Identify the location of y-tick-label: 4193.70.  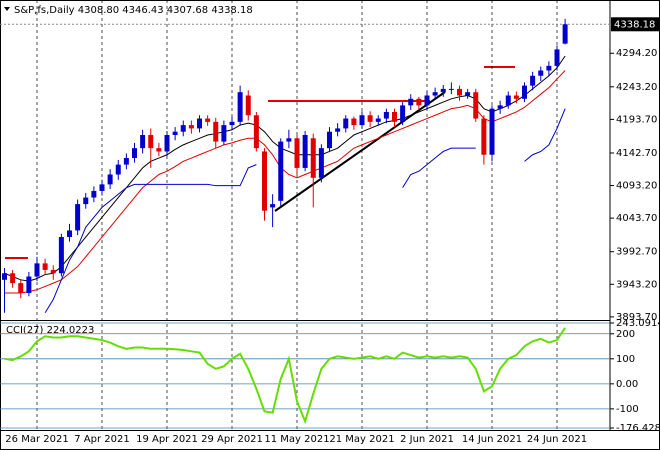
(636, 119).